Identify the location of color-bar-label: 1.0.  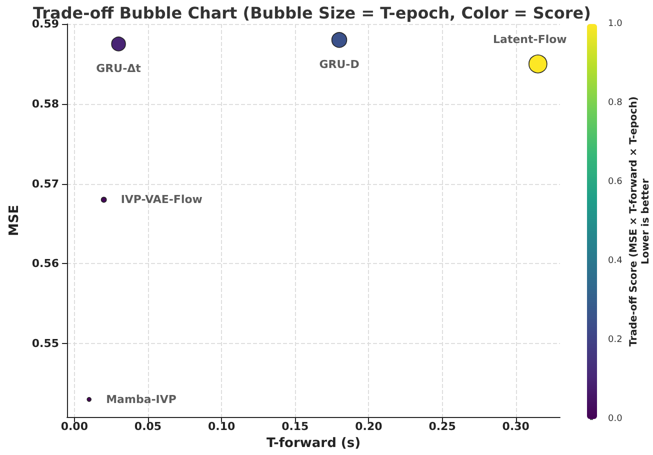
(615, 24).